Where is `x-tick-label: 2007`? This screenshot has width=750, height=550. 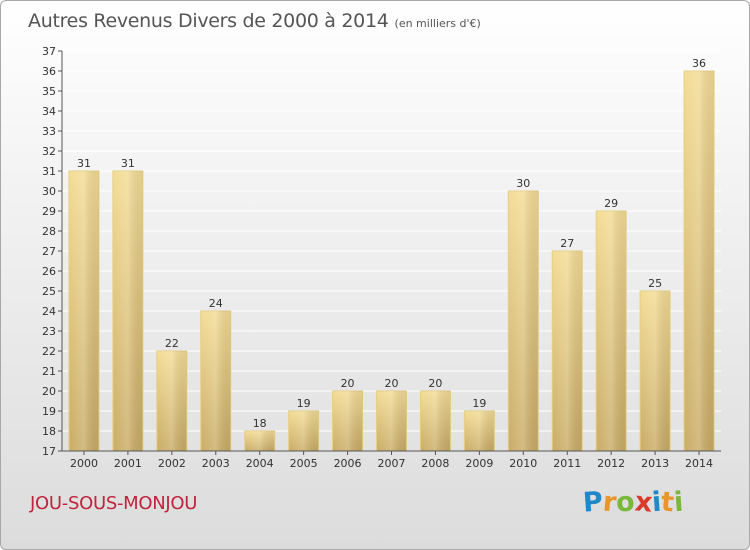
x-tick-label: 2007 is located at coordinates (392, 463).